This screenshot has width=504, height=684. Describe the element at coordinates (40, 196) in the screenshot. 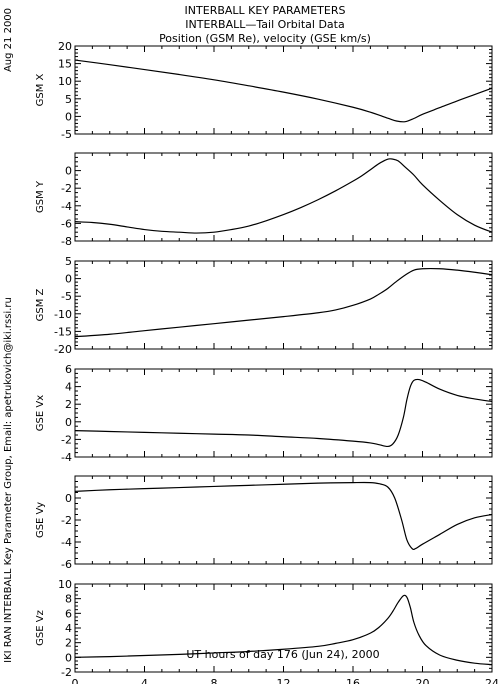

I see `y-axis-label: GSM Y` at that location.